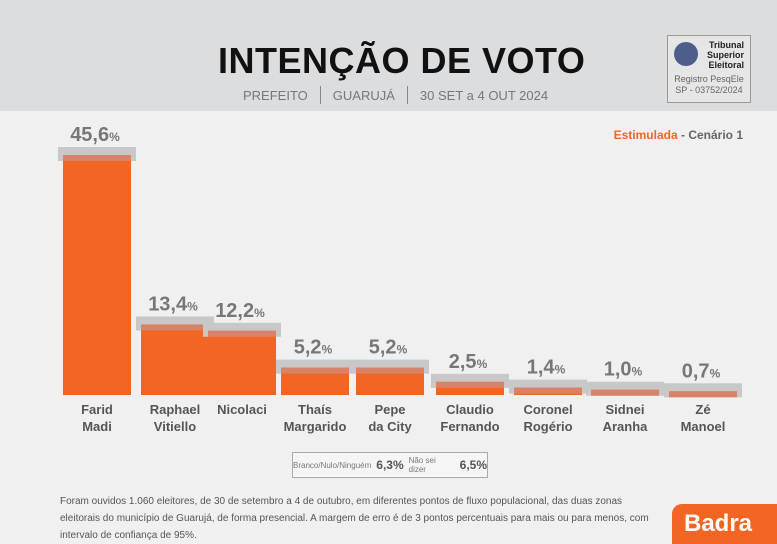  Describe the element at coordinates (703, 426) in the screenshot. I see `category-label: Manoel` at that location.